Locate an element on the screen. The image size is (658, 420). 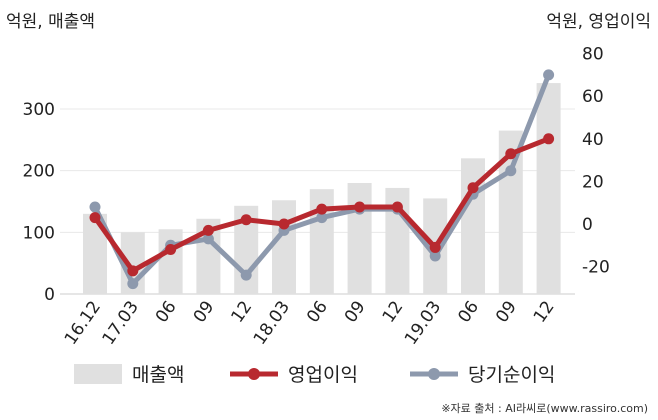
left-tick-label: 100 is located at coordinates (39, 233).